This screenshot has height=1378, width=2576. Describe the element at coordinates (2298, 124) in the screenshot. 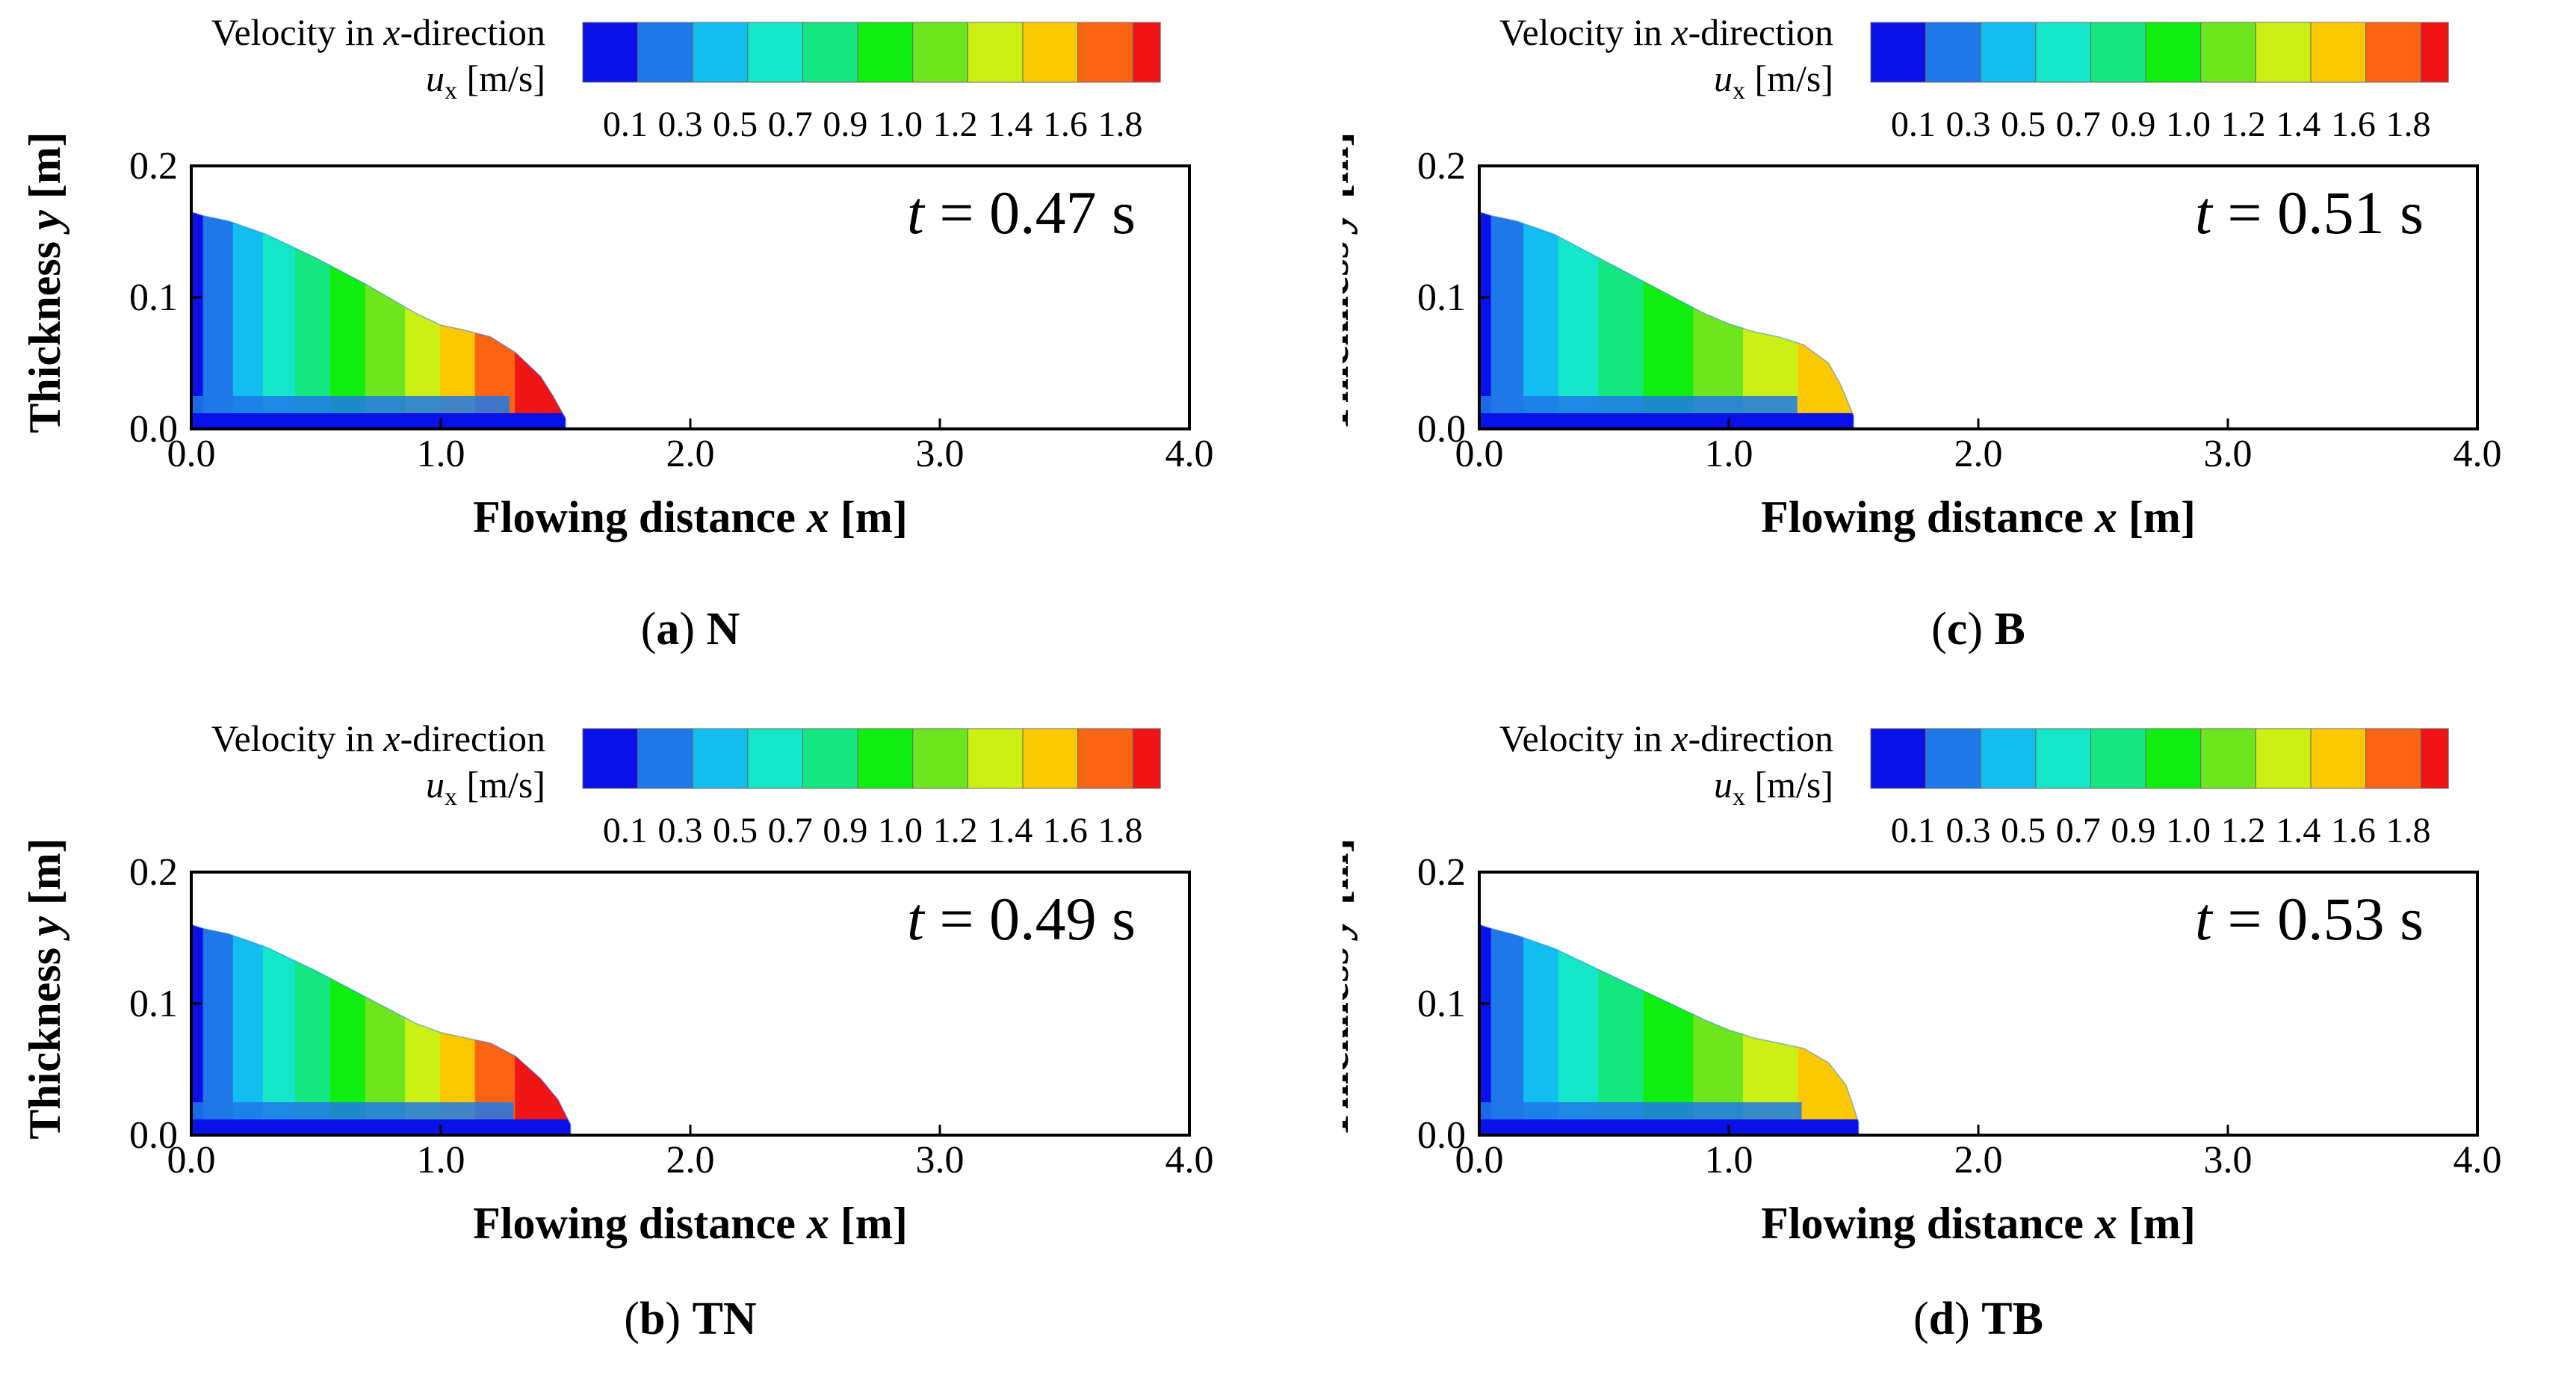

I see `colorbar-tick-label: 1.4` at that location.